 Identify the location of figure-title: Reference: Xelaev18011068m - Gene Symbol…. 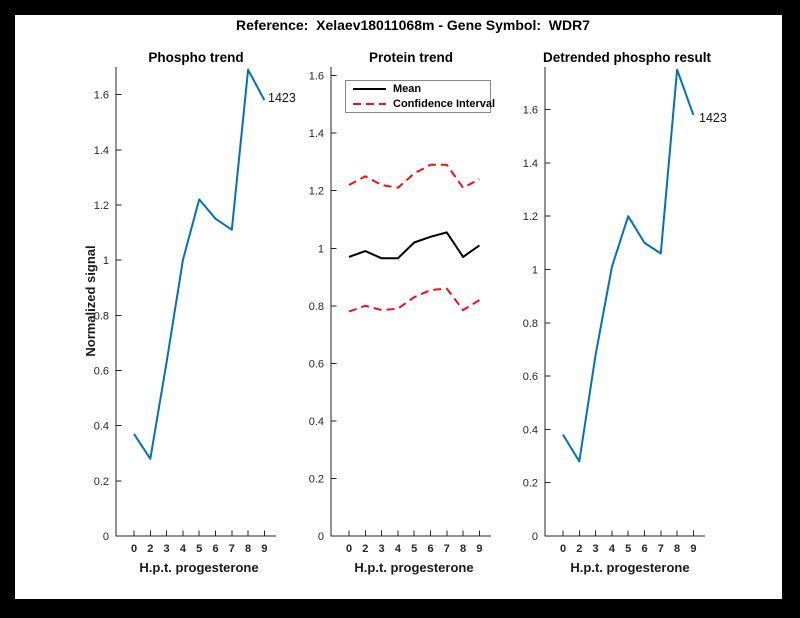
(413, 25).